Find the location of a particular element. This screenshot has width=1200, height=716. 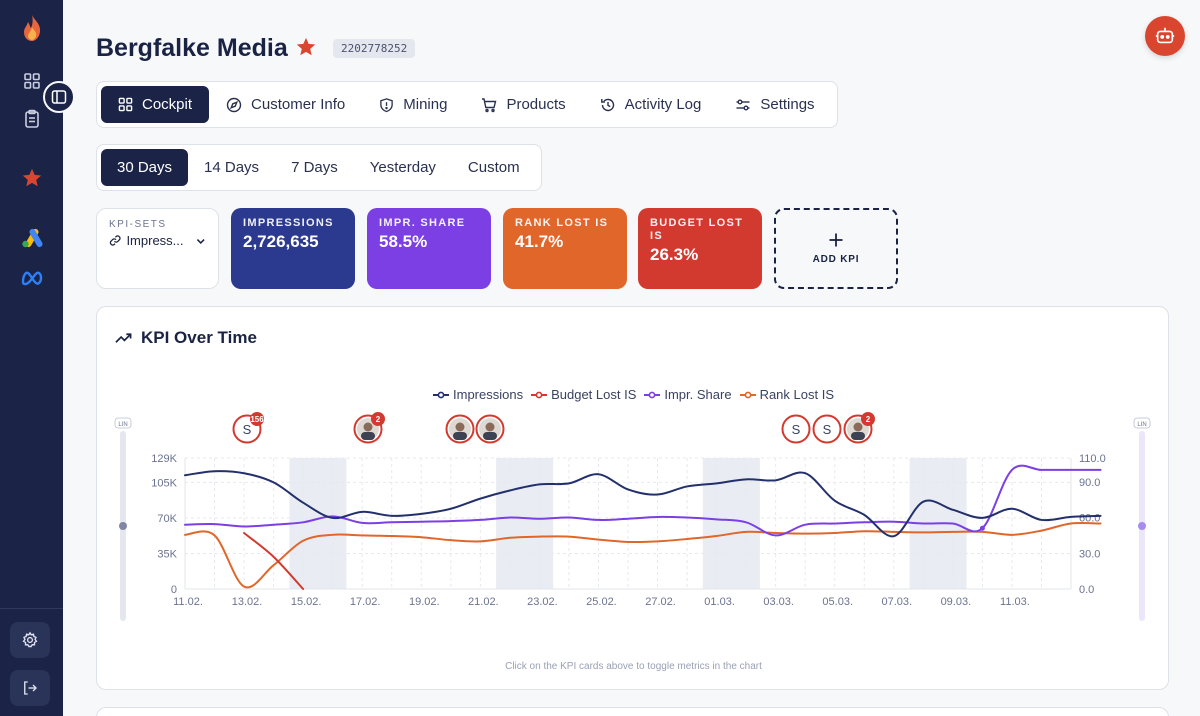

weekend-band is located at coordinates (525, 523).